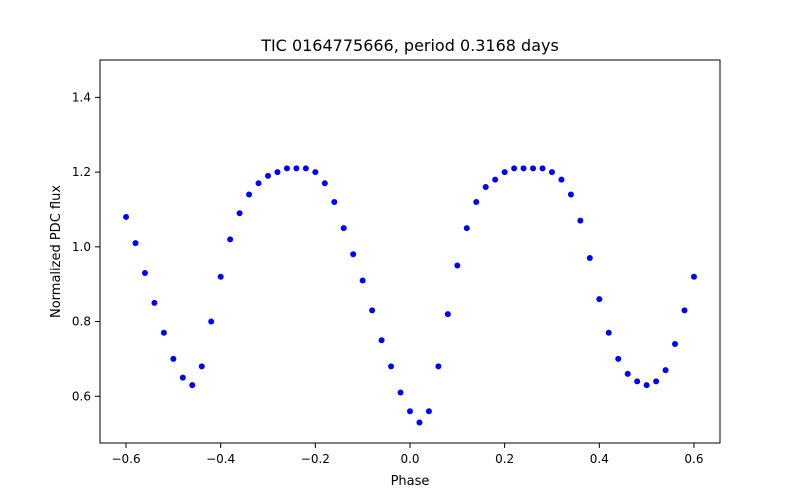  Describe the element at coordinates (81, 247) in the screenshot. I see `y-tick-label: 1.0` at that location.